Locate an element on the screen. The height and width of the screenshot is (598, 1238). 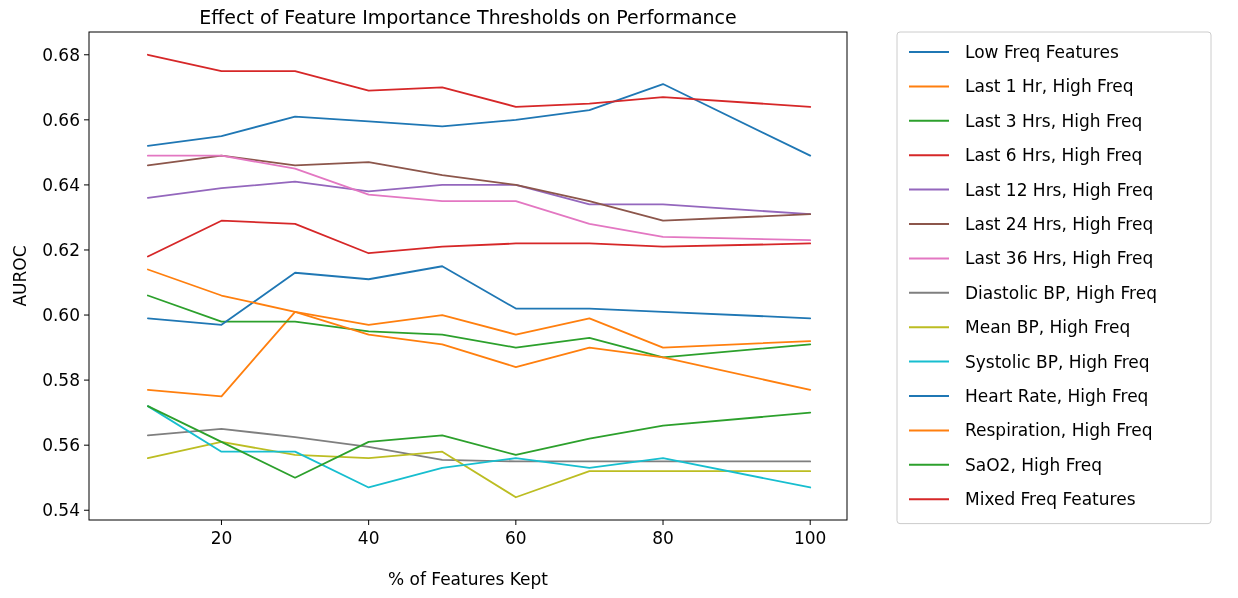
x-tick-label: 40 is located at coordinates (368, 538).